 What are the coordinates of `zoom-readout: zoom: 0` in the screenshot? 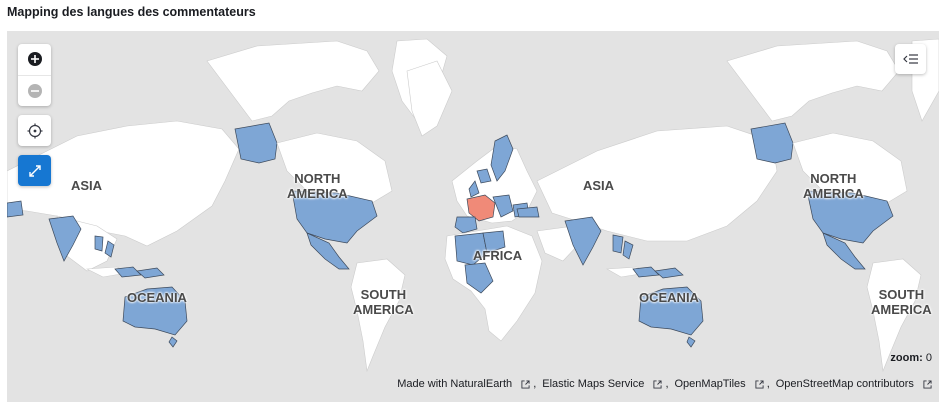 It's located at (911, 358).